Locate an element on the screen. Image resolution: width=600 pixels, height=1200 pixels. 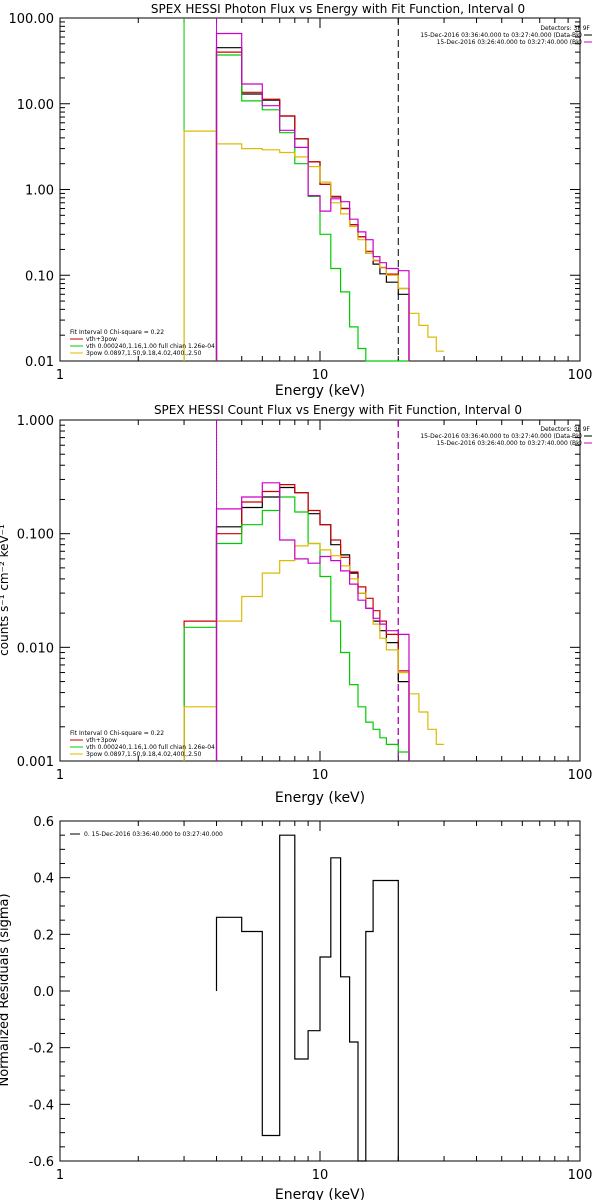
residuals-x-tick-label: 100 is located at coordinates (580, 1175).